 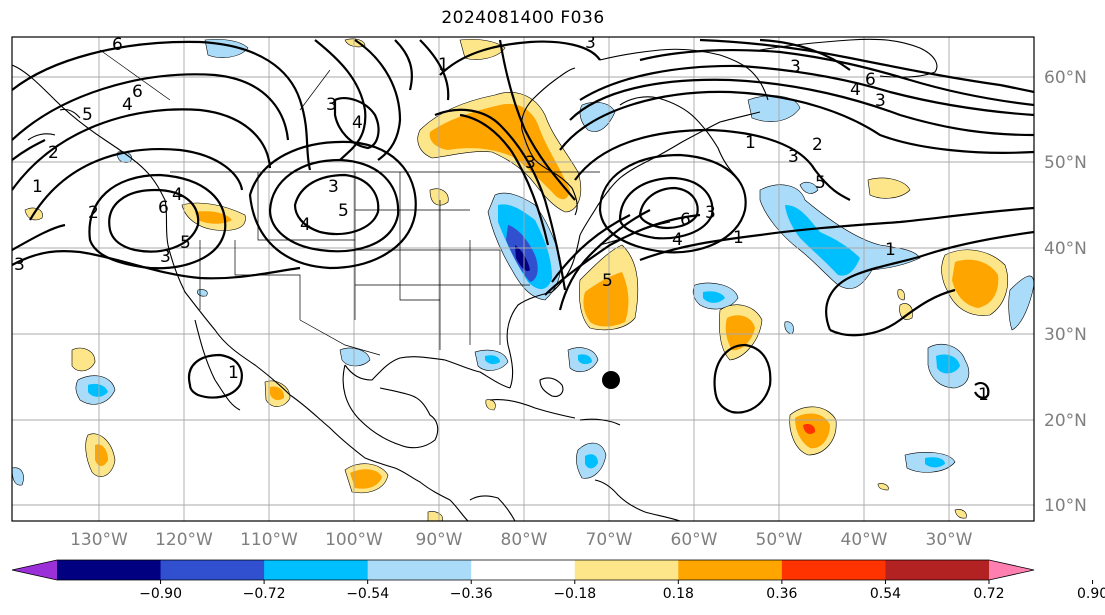 I want to click on colorbar-tick-label: 0.90, so click(x=1091, y=594).